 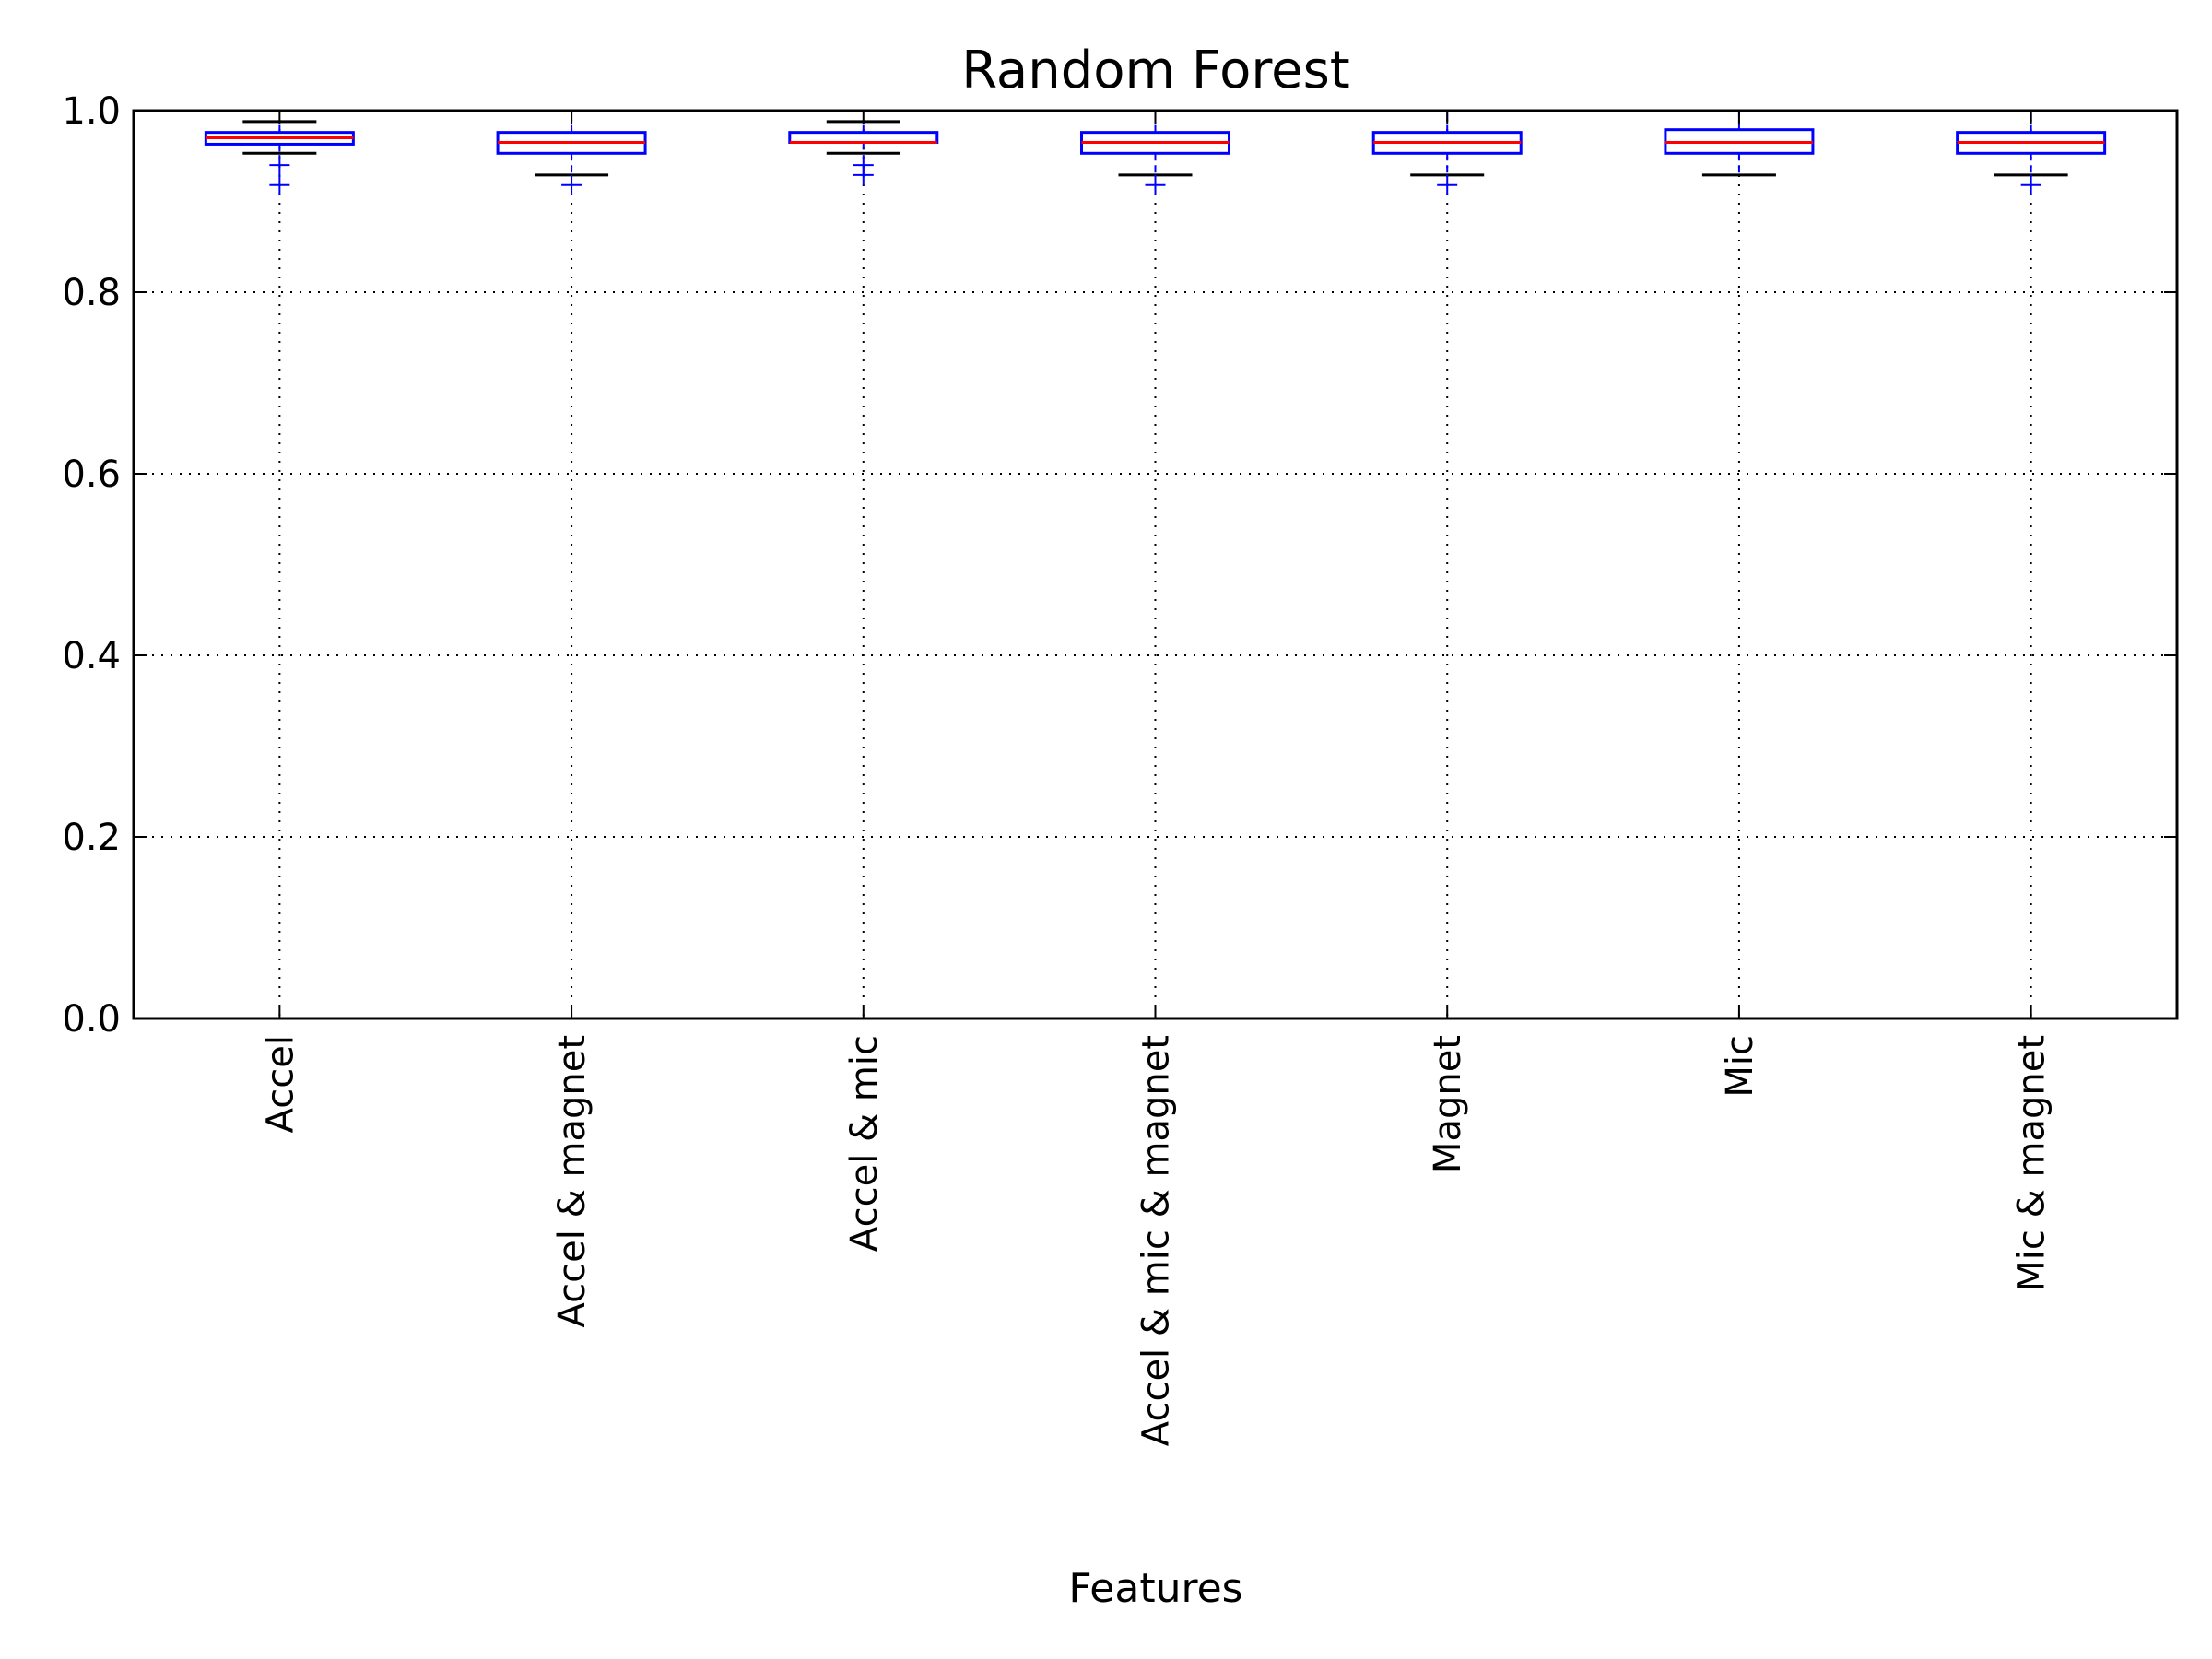 I want to click on x-tick-label: Accel & mic & magnet, so click(x=1156, y=1240).